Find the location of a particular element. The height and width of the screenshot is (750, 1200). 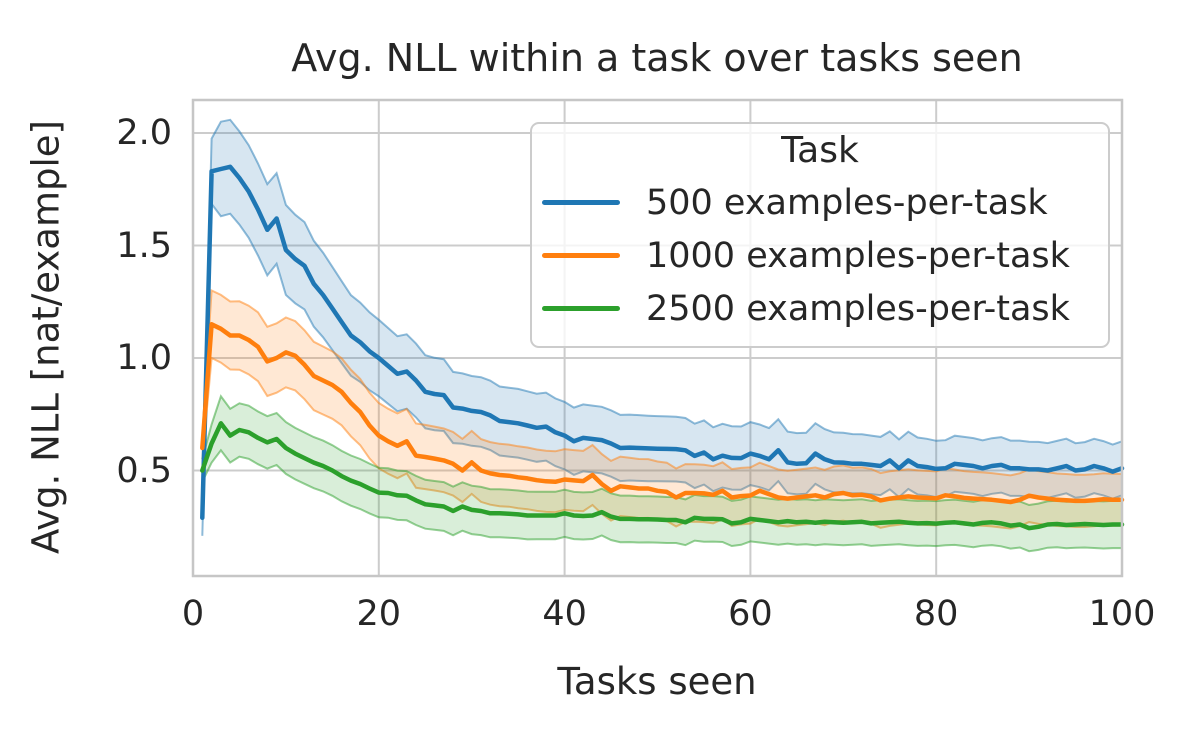

legend-item-label: 500 examples-per-task is located at coordinates (847, 202).